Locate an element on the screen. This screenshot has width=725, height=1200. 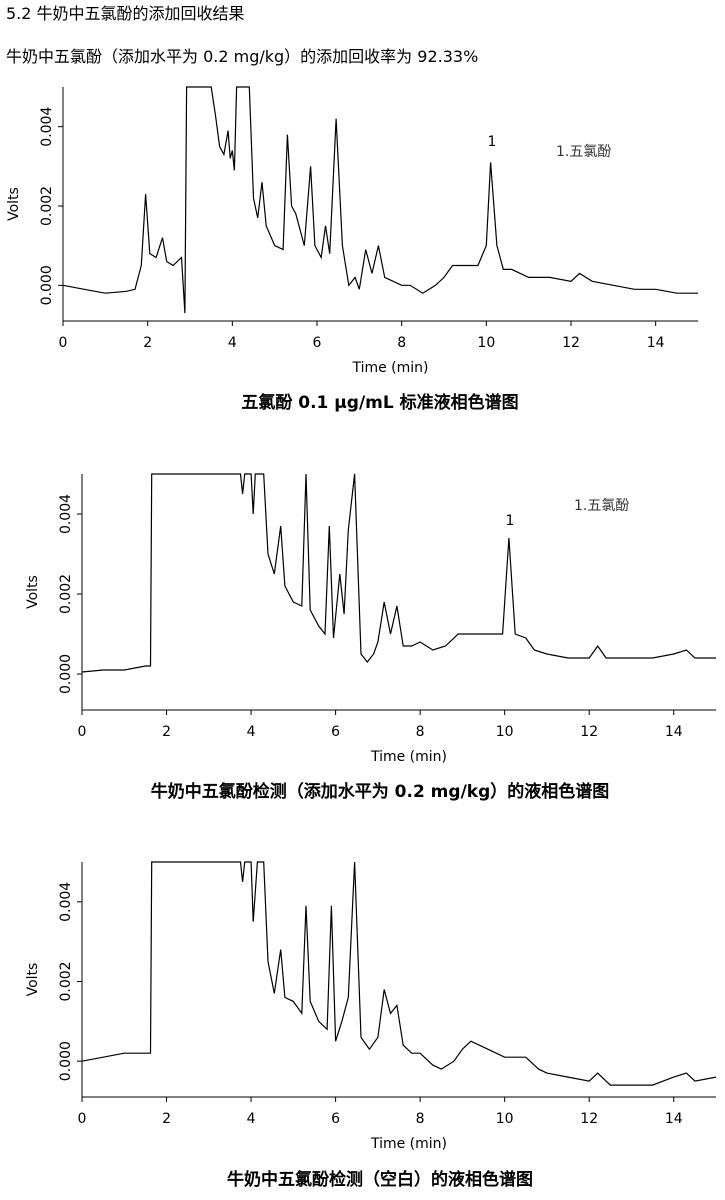
heading: 5.2 牛奶中五氯酚的添加回收结果 is located at coordinates (125, 13).